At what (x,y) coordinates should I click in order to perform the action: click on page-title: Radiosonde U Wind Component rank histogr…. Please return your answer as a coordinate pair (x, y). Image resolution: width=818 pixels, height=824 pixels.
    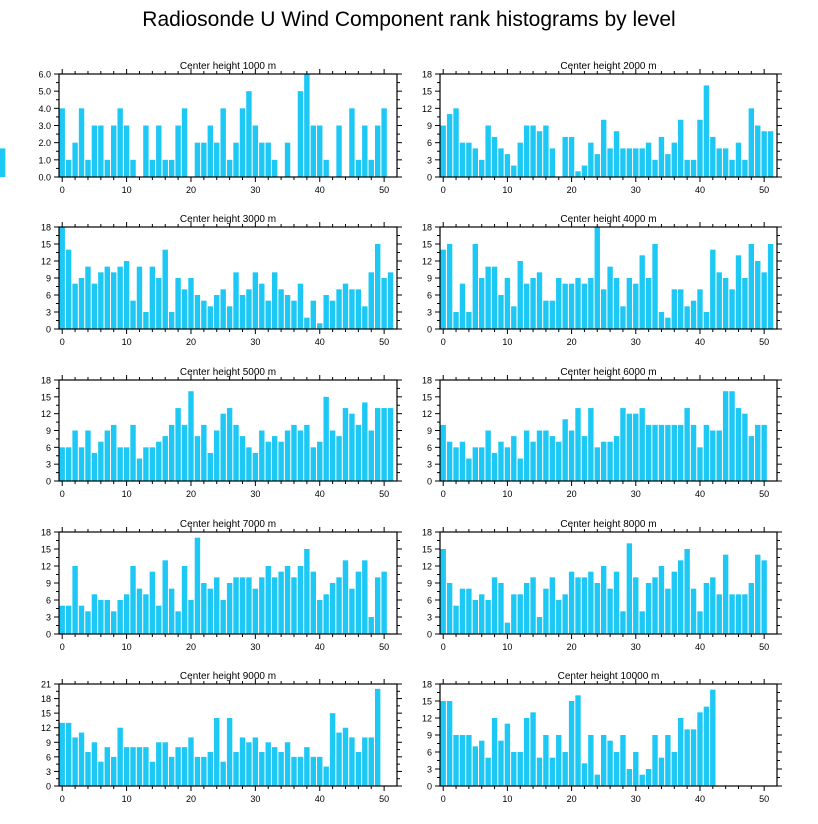
    Looking at the image, I should click on (409, 19).